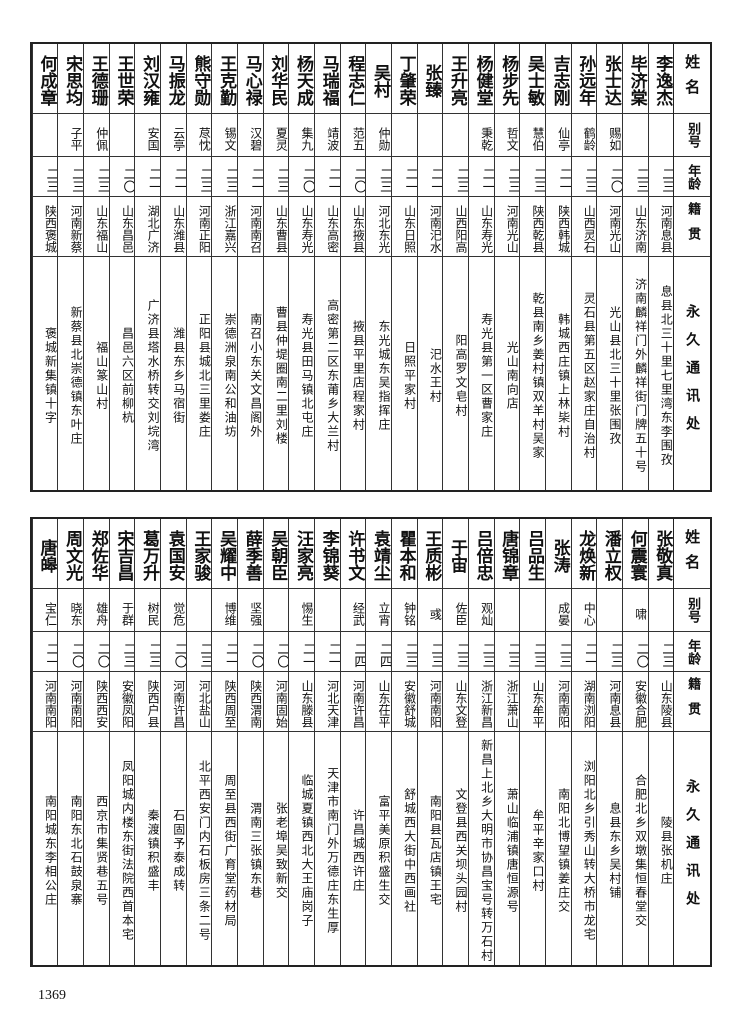 The width and height of the screenshot is (735, 1024). What do you see at coordinates (76, 375) in the screenshot?
I see `person-address: 新蔡县北崇德镇东叶庄` at bounding box center [76, 375].